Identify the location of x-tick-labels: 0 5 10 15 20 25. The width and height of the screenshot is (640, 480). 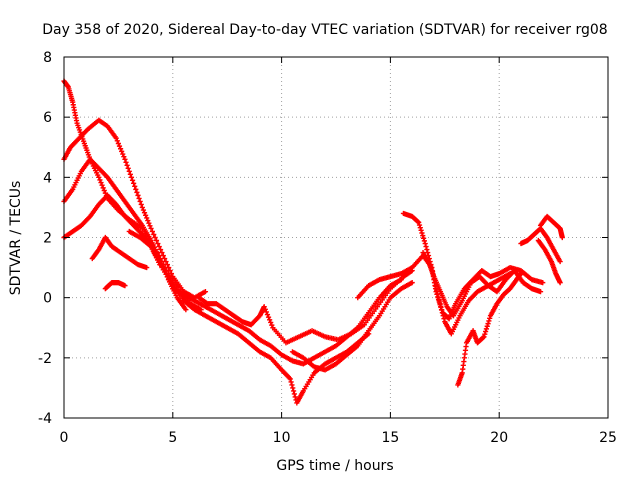
(338, 438).